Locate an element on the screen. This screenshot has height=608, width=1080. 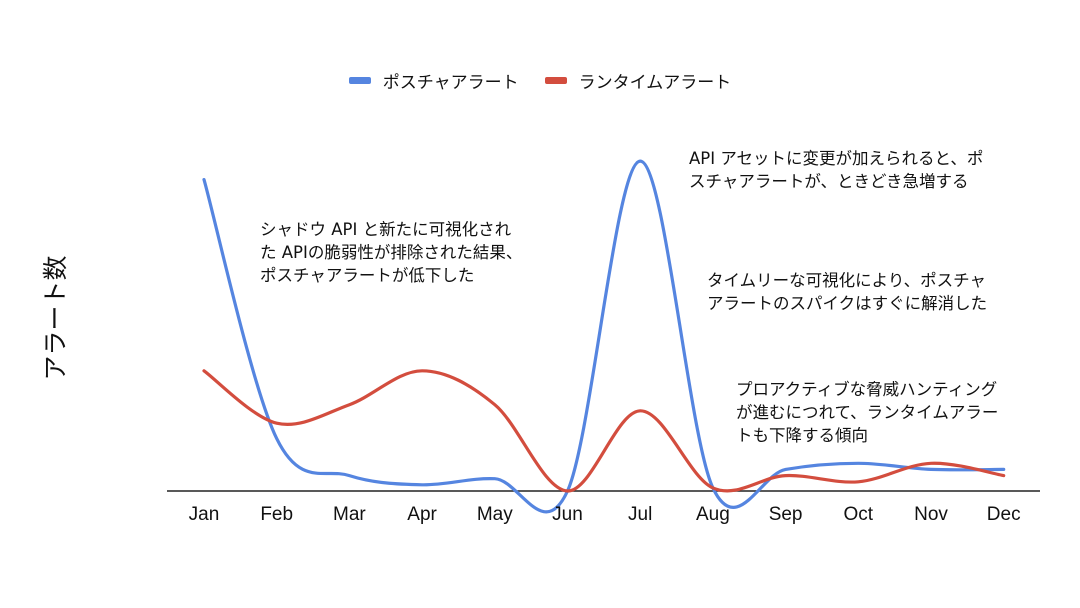
legend-swatch-posture is located at coordinates (359, 80).